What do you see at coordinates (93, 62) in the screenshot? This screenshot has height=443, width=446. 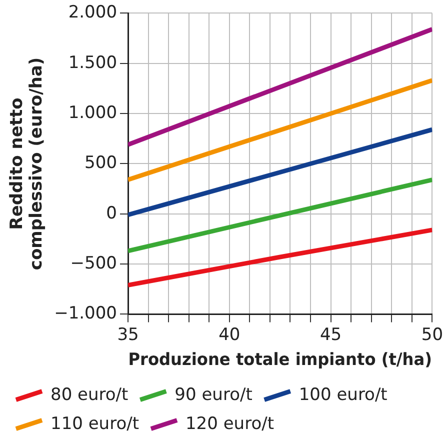 I see `y-tick-label: 1.500` at bounding box center [93, 62].